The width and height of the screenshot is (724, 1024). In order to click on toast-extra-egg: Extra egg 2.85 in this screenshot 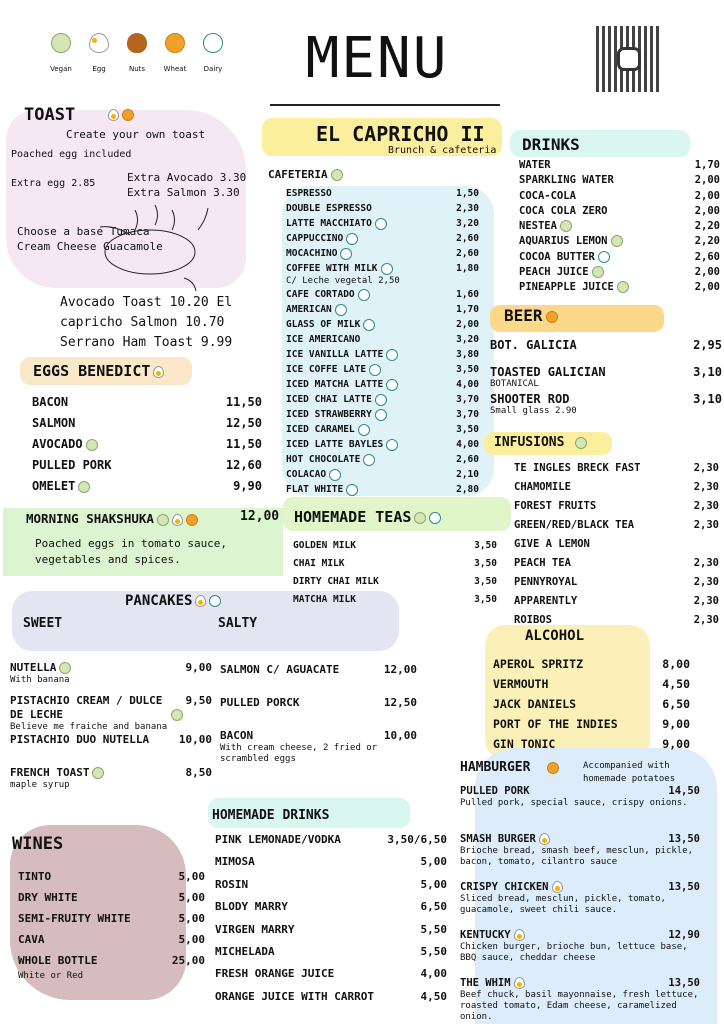, I will do `click(53, 183)`.